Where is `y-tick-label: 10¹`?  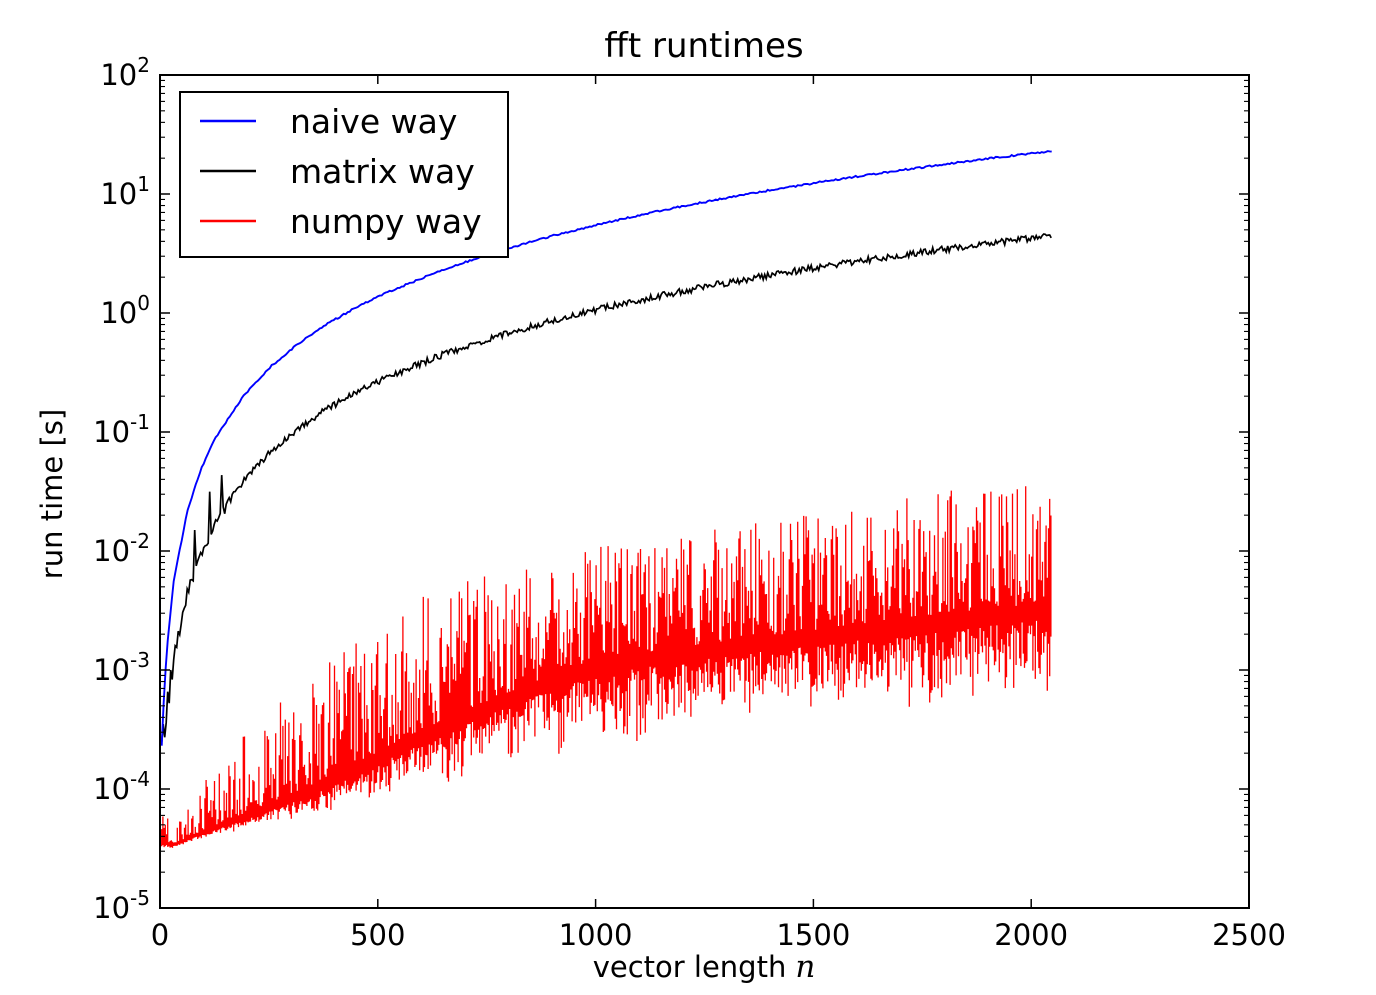
y-tick-label: 10¹ is located at coordinates (125, 191).